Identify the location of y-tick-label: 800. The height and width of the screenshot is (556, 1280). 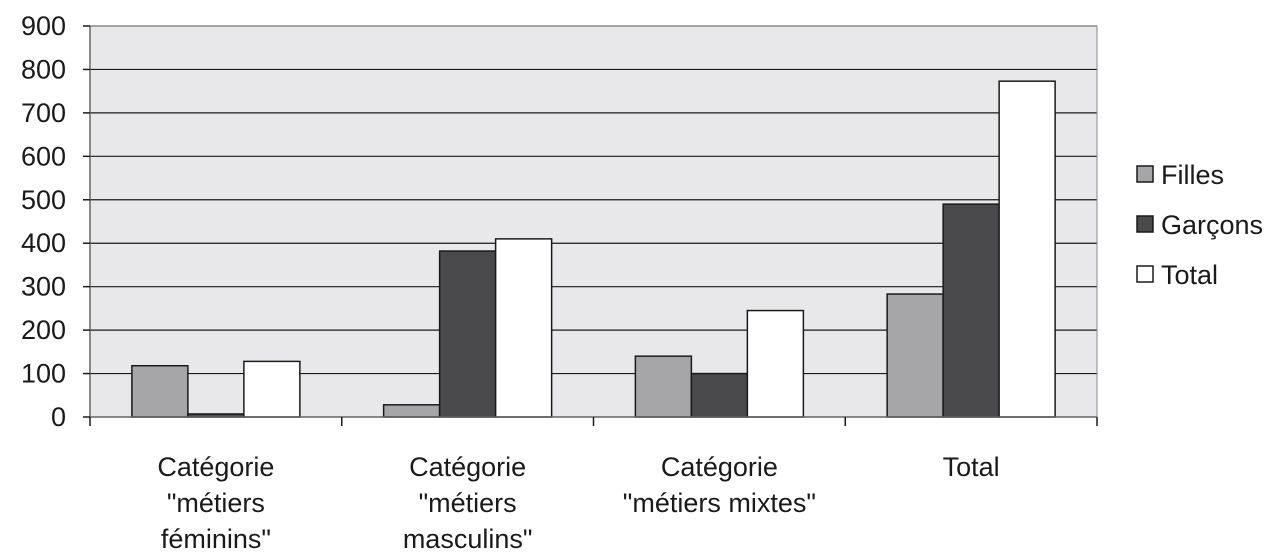
(43, 69).